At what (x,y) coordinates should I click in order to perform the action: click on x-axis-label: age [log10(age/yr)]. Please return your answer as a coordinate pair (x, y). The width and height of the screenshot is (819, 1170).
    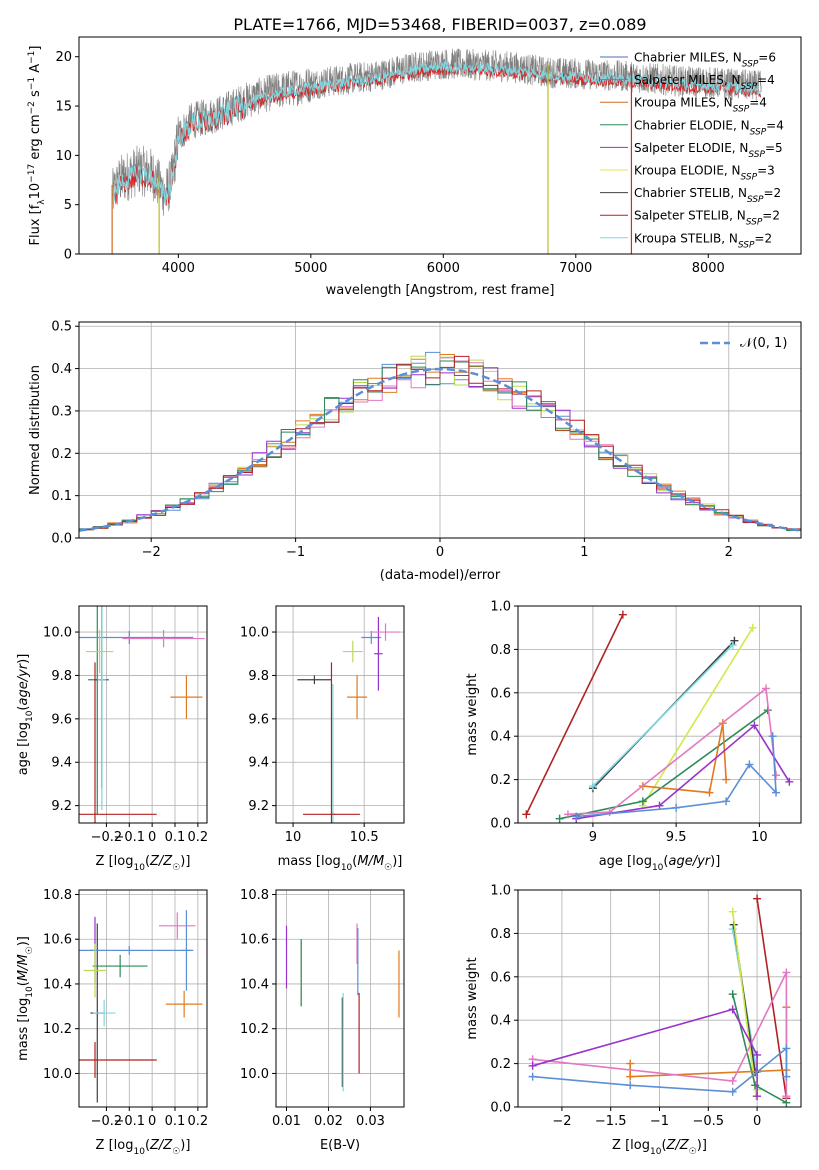
    Looking at the image, I should click on (660, 863).